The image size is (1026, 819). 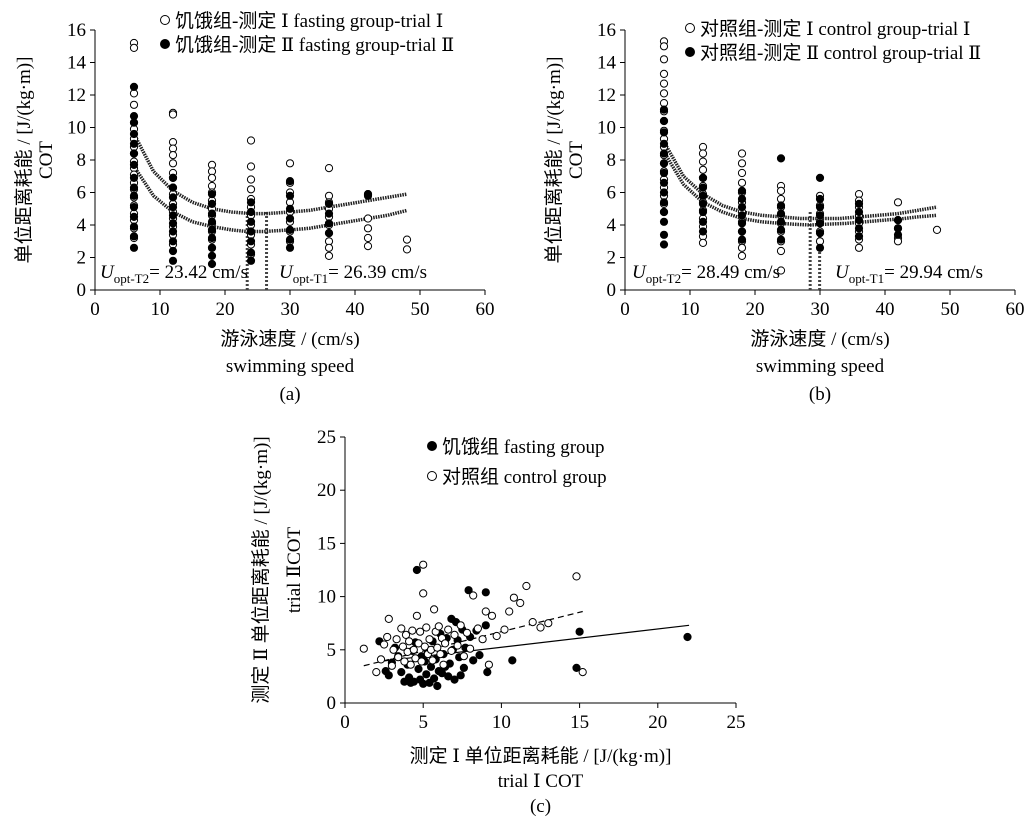 What do you see at coordinates (820, 366) in the screenshot?
I see `x-axis-title-en: swimming speed` at bounding box center [820, 366].